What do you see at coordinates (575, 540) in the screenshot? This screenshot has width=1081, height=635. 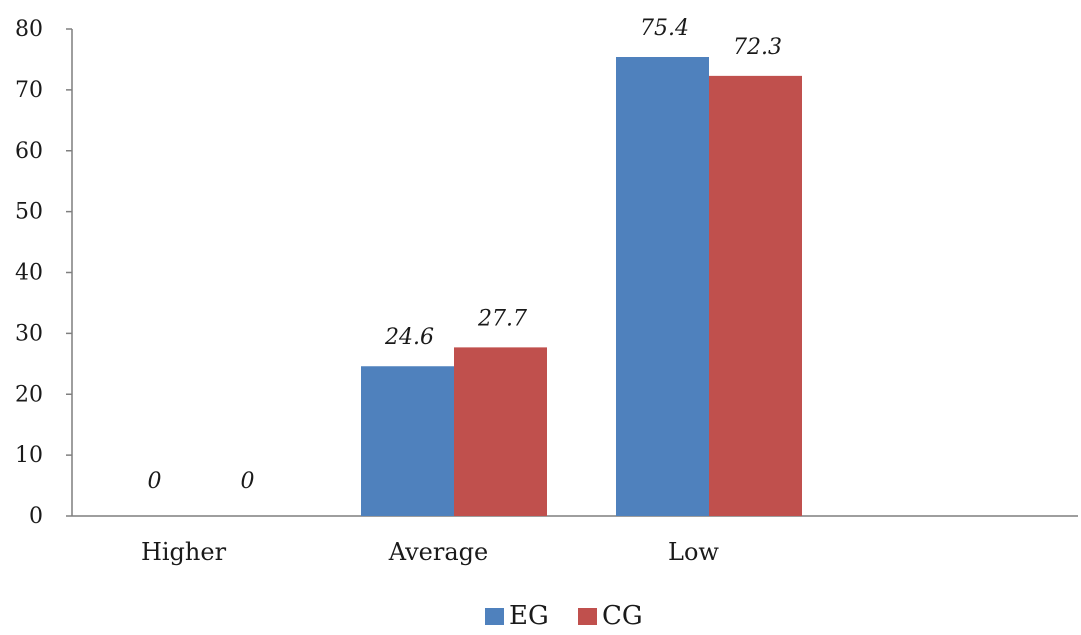 I see `x-axis: Higher Average Low` at bounding box center [575, 540].